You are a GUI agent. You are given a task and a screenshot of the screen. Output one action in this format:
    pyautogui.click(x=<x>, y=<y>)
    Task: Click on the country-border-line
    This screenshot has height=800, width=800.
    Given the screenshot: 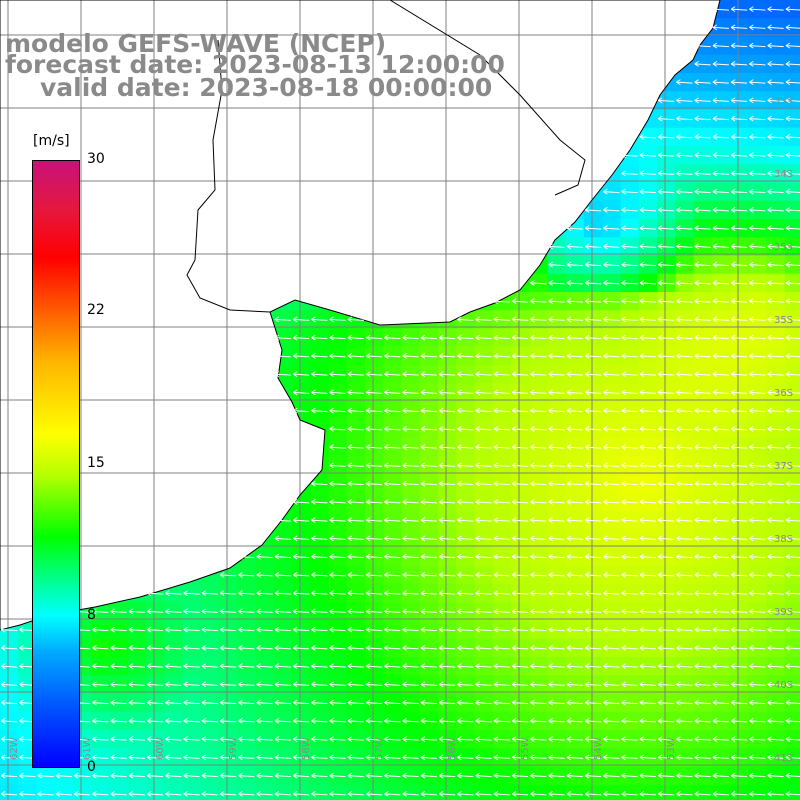 What is the action you would take?
    pyautogui.click(x=487, y=98)
    